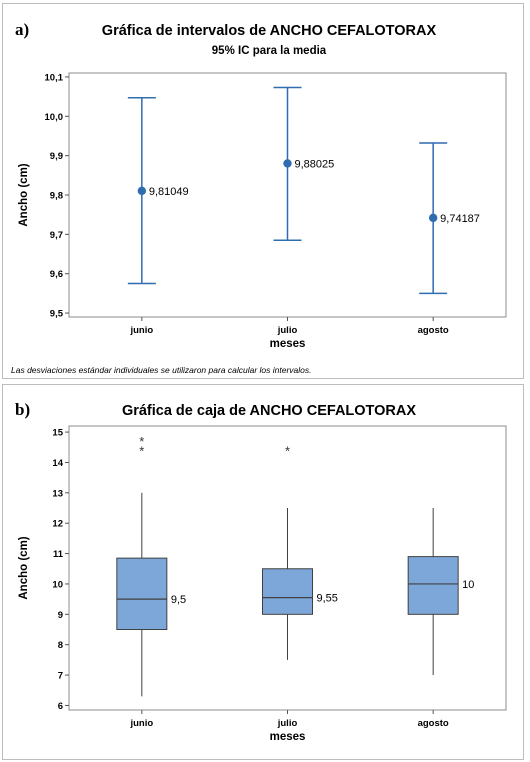 Image resolution: width=530 pixels, height=762 pixels. What do you see at coordinates (54, 117) in the screenshot?
I see `y-tick-label: 10,0` at bounding box center [54, 117].